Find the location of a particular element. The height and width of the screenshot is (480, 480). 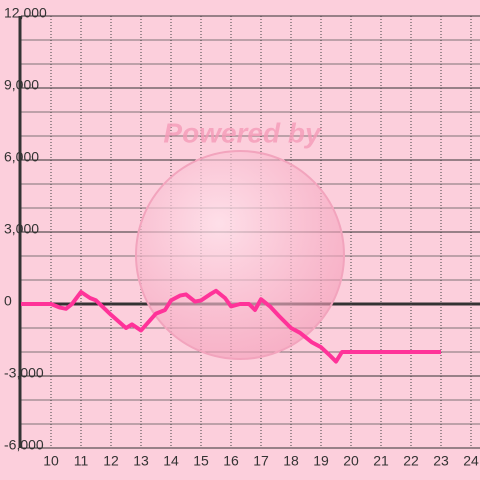

y-tick-label: 6,000 is located at coordinates (21, 157).